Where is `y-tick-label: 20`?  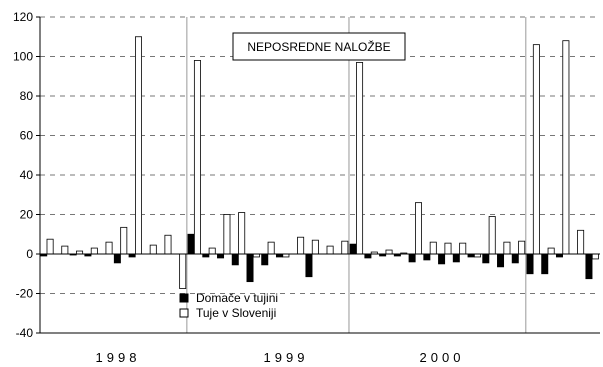
y-tick-label: 20 is located at coordinates (27, 215).